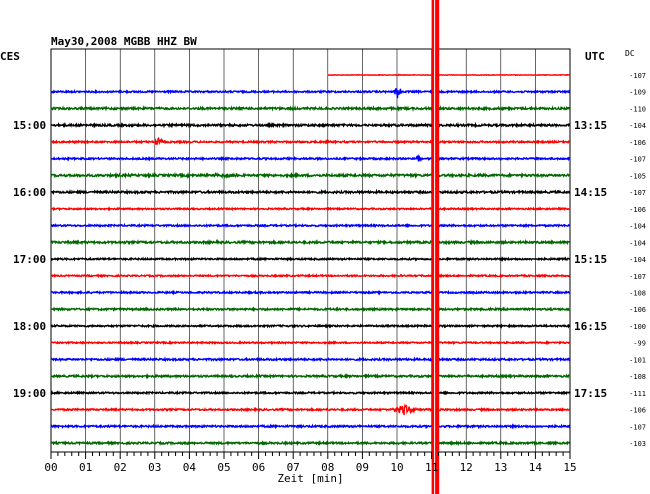  I want to click on dc-value: -105, so click(637, 176).